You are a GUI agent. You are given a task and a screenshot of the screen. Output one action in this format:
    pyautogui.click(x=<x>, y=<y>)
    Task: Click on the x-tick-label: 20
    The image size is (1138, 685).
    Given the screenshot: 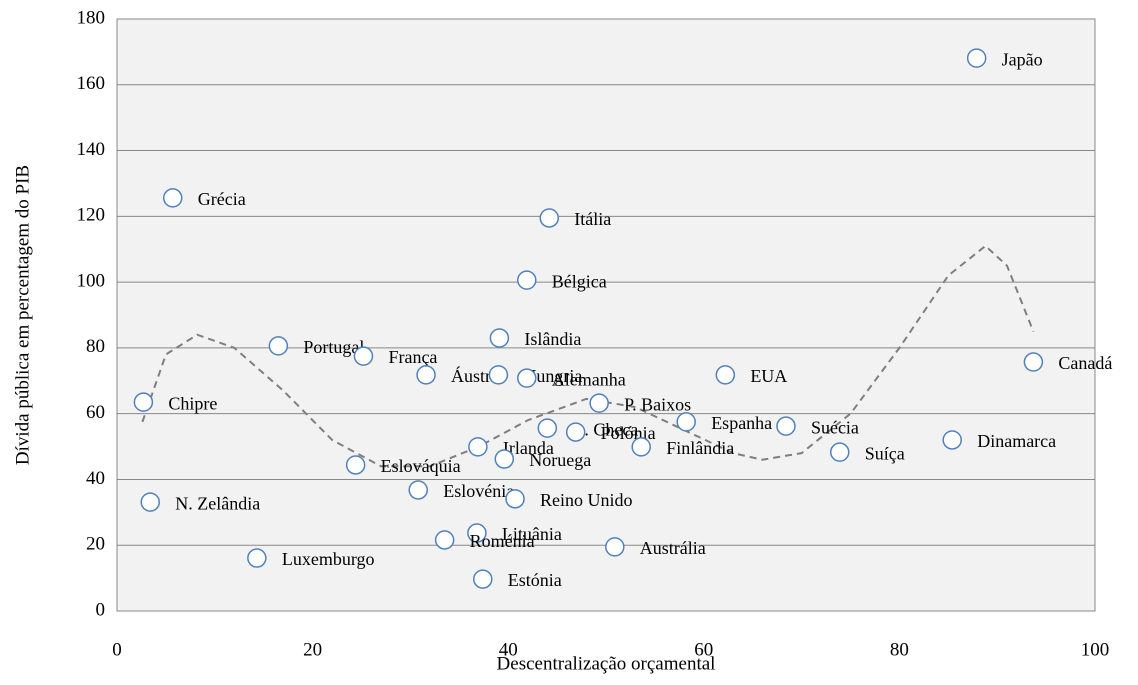 What is the action you would take?
    pyautogui.click(x=312, y=649)
    